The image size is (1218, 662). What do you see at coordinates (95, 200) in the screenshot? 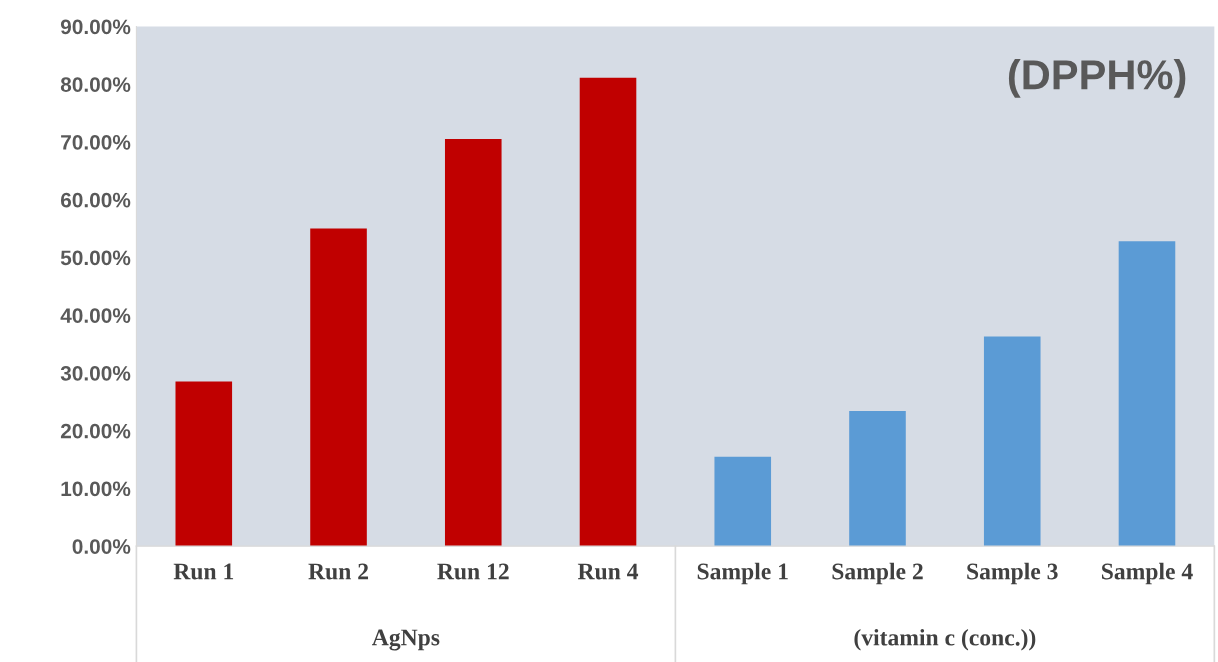
I see `y-tick-label: 60.00%` at bounding box center [95, 200].